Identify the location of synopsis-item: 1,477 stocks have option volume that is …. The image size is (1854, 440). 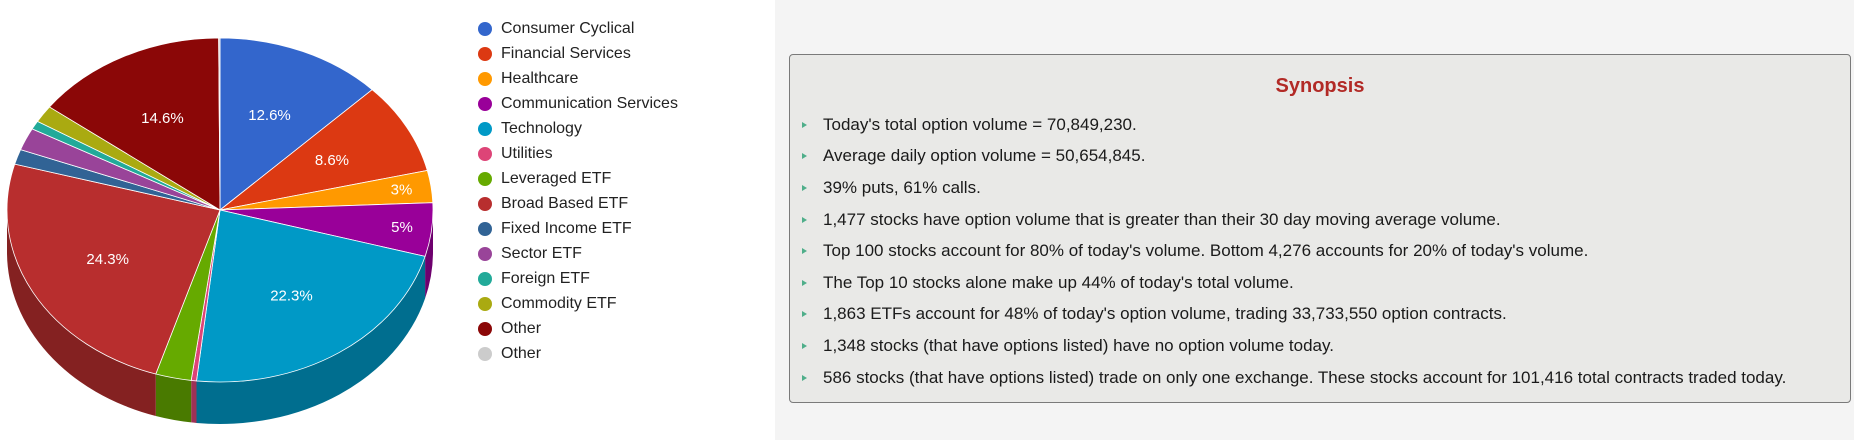
(1326, 220).